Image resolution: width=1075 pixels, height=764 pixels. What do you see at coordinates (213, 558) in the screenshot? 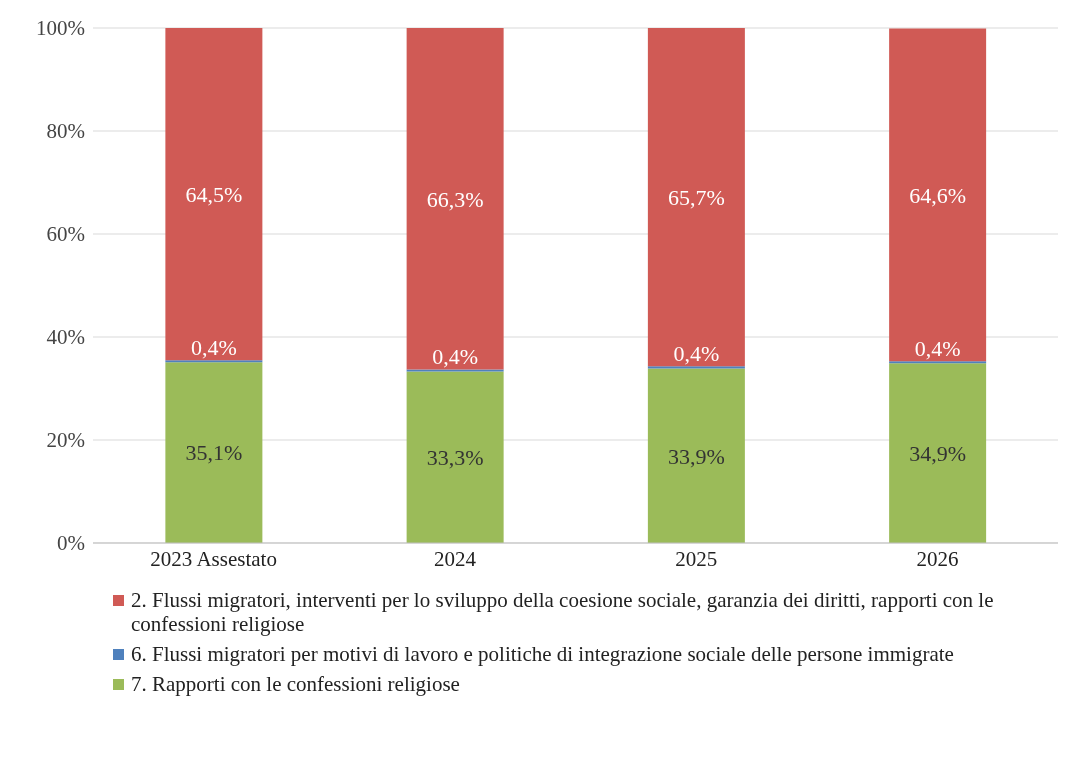
I see `x-tick-label: 2023 Assestato` at bounding box center [213, 558].